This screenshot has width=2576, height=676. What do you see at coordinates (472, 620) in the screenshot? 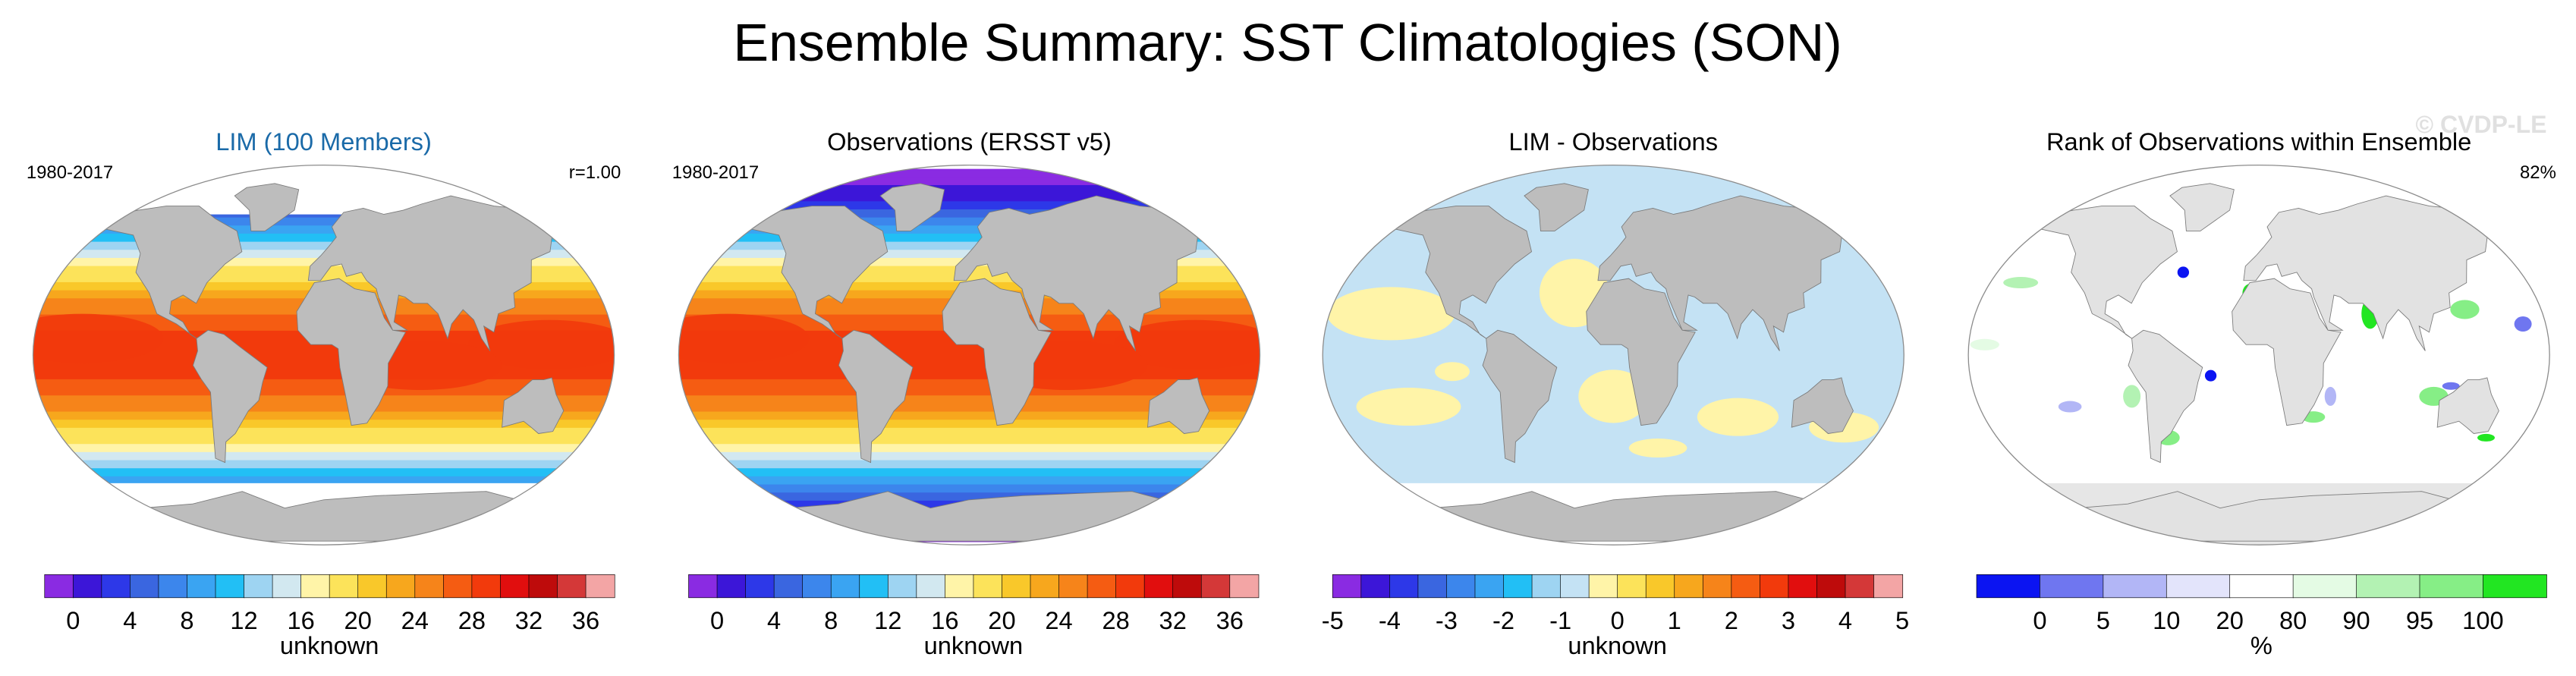
I see `colorbar-tick-label: 28` at bounding box center [472, 620].